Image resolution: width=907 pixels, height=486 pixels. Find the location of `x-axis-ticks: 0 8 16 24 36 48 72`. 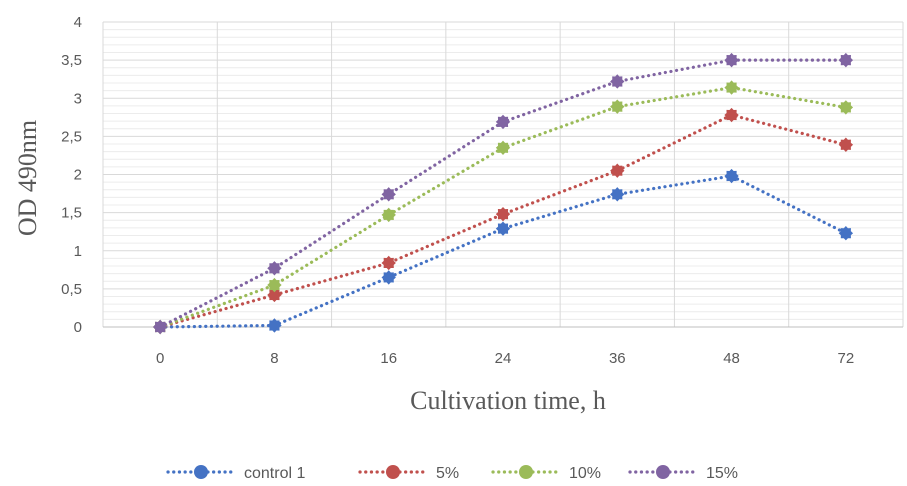

x-axis-ticks: 0 8 16 24 36 48 72 is located at coordinates (505, 358).